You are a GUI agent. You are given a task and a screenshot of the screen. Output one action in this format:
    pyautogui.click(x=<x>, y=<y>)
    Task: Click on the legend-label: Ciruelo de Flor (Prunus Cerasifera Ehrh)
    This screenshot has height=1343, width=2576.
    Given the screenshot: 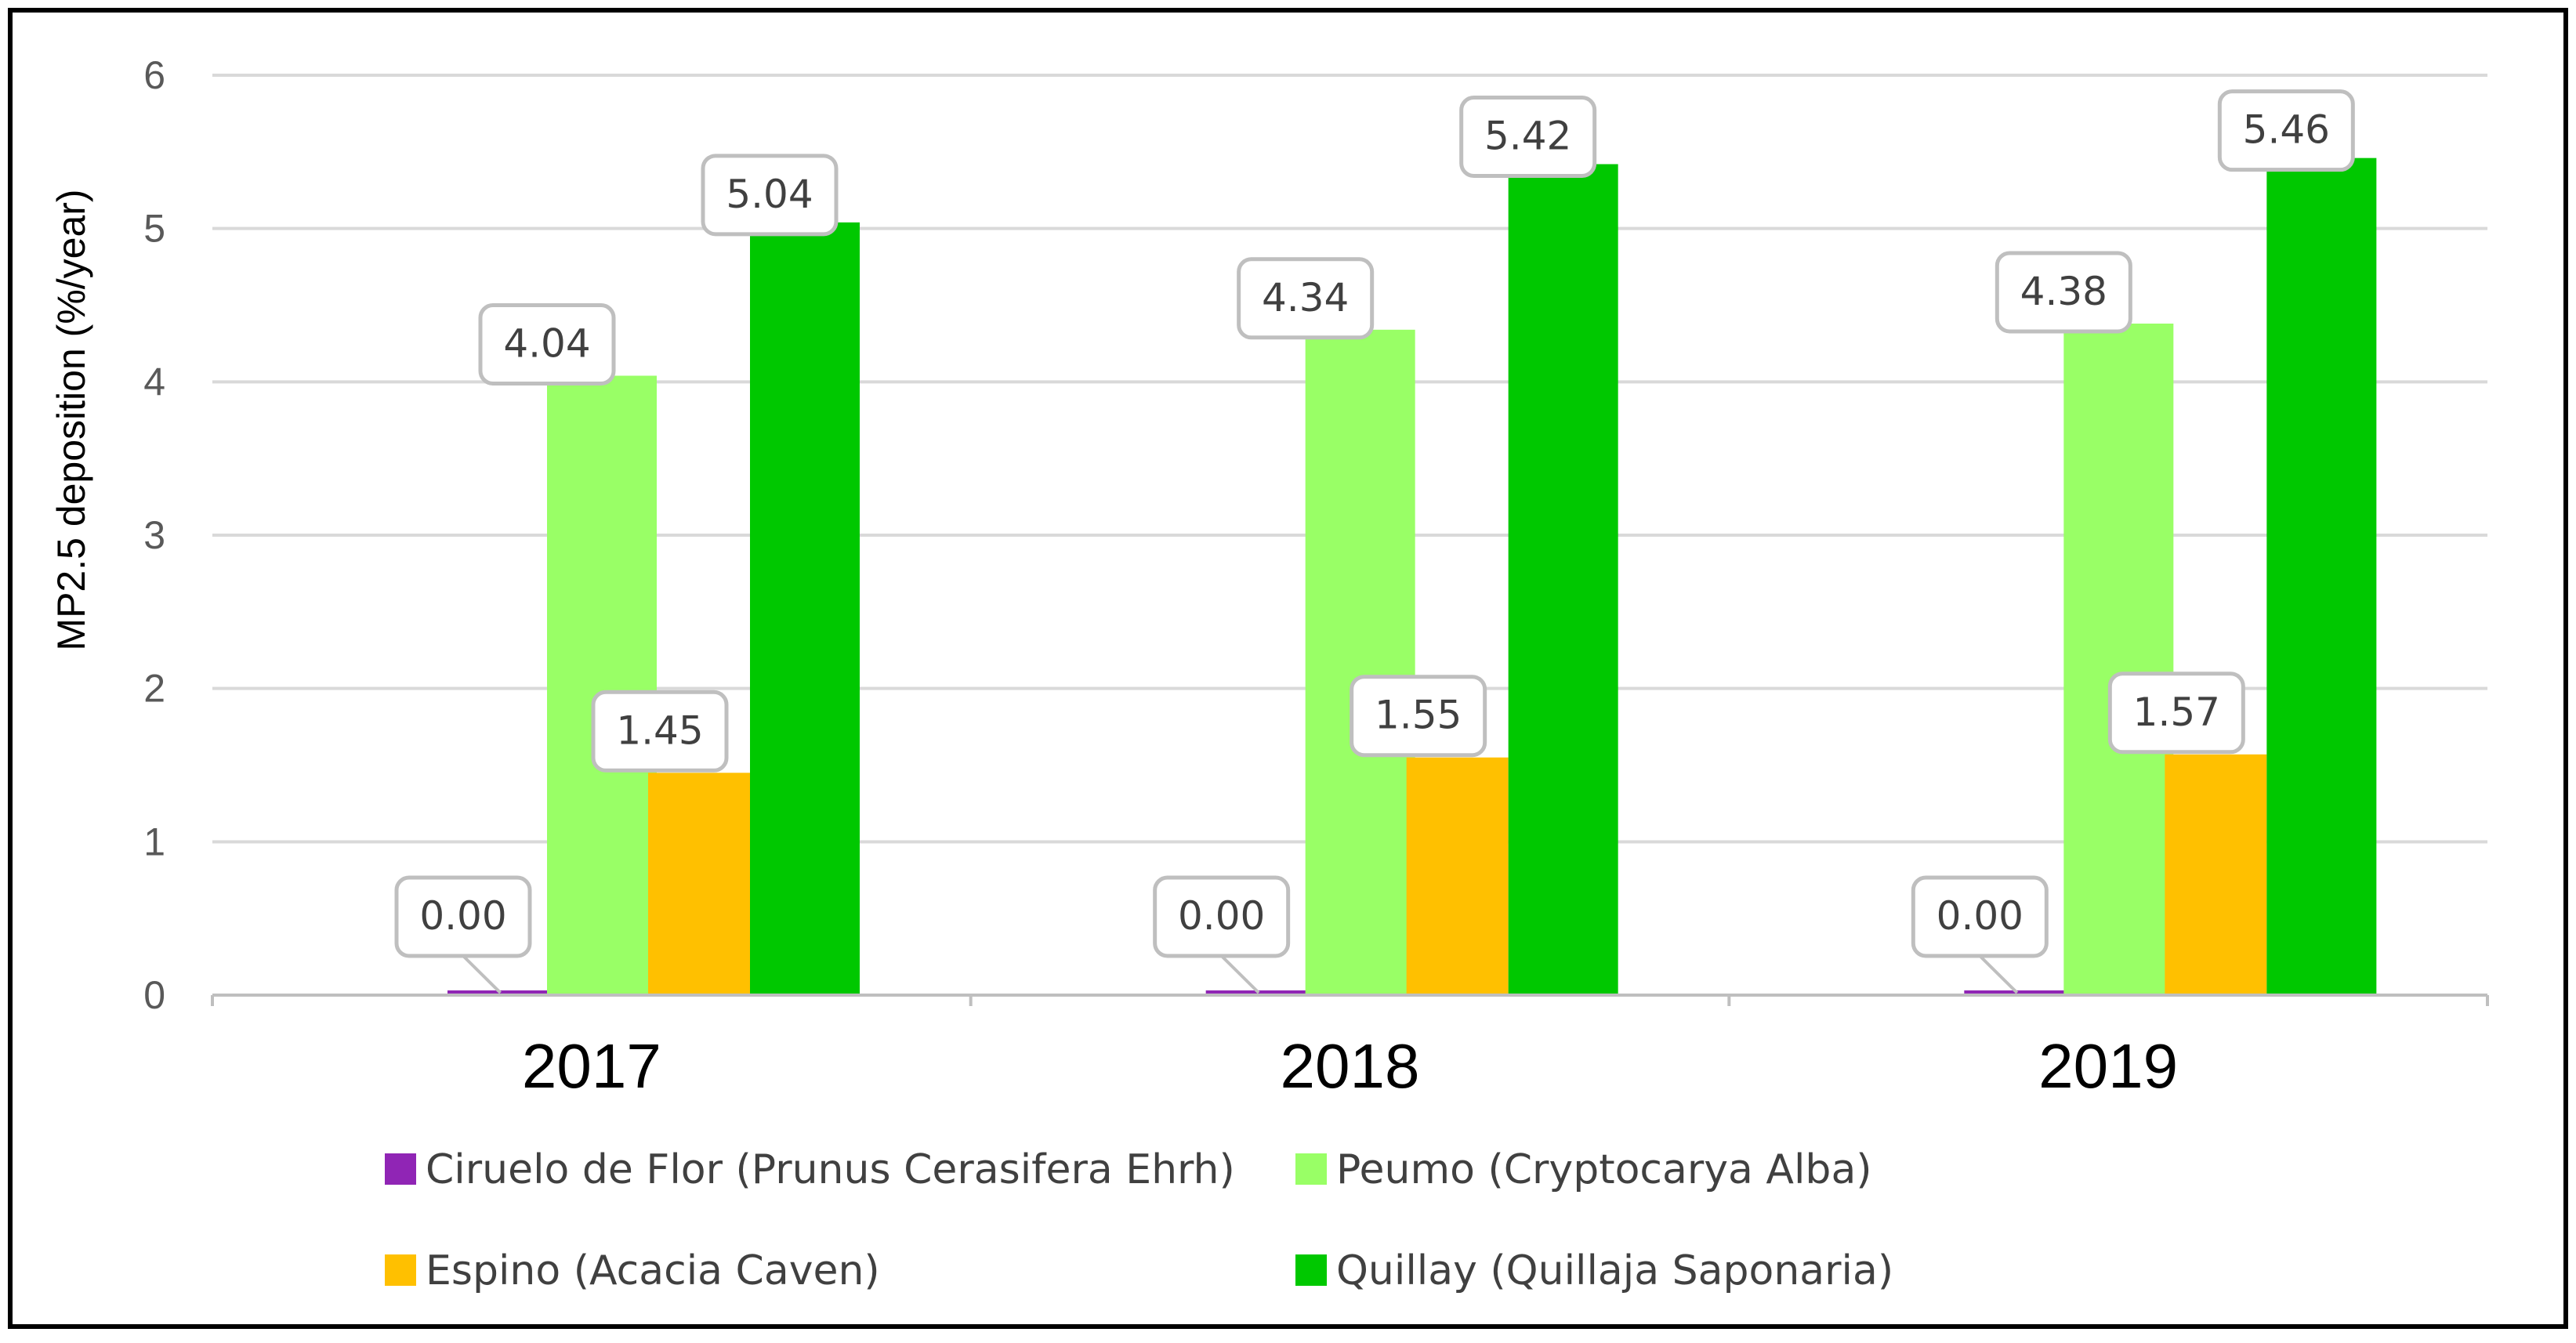 What is the action you would take?
    pyautogui.click(x=830, y=1169)
    